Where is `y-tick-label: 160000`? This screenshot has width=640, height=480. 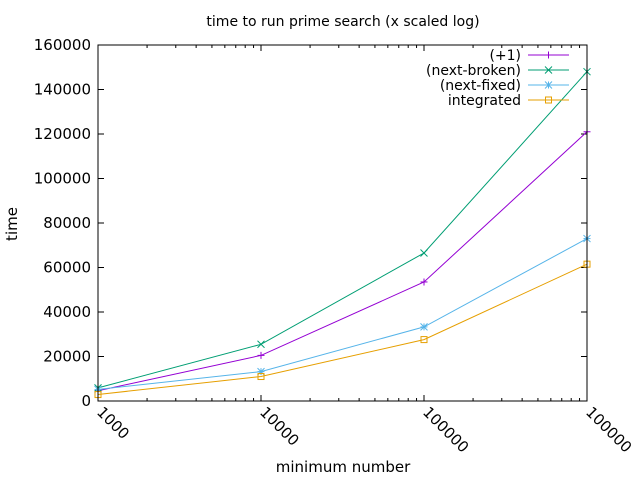 y-tick-label: 160000 is located at coordinates (62, 45).